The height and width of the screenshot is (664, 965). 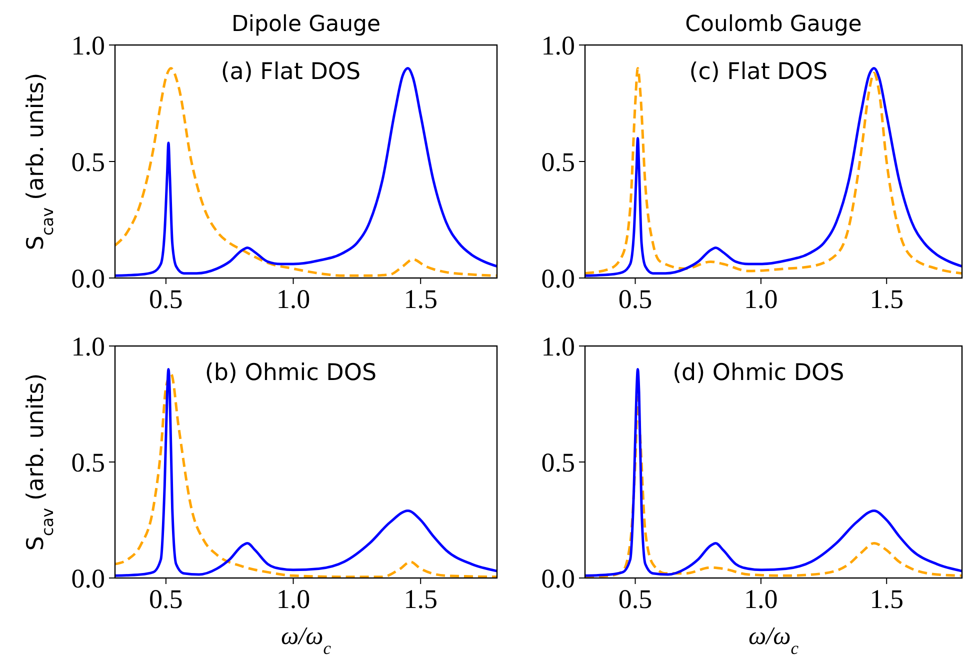 I want to click on chart-title: Coulomb Gauge, so click(x=773, y=24).